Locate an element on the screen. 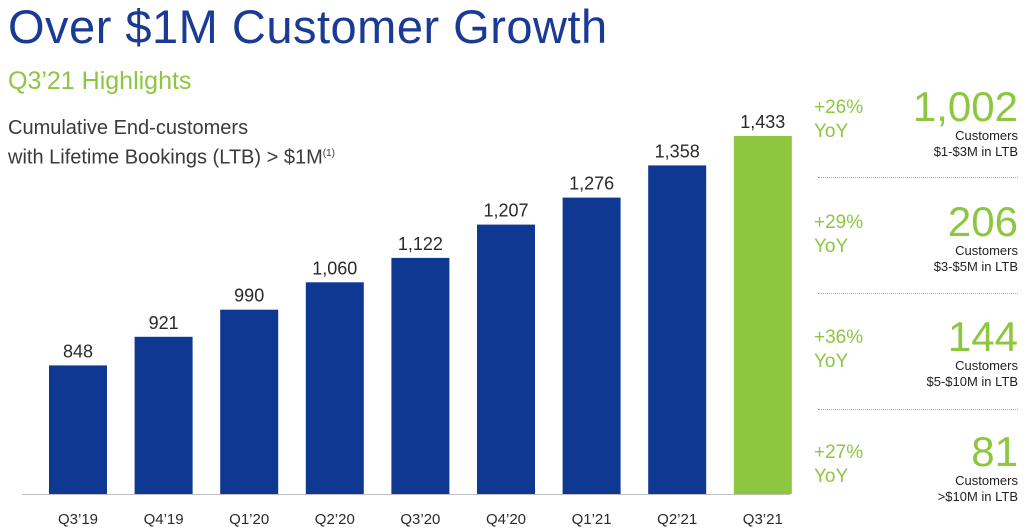 The width and height of the screenshot is (1024, 532). data-label-1: 848 is located at coordinates (78, 351).